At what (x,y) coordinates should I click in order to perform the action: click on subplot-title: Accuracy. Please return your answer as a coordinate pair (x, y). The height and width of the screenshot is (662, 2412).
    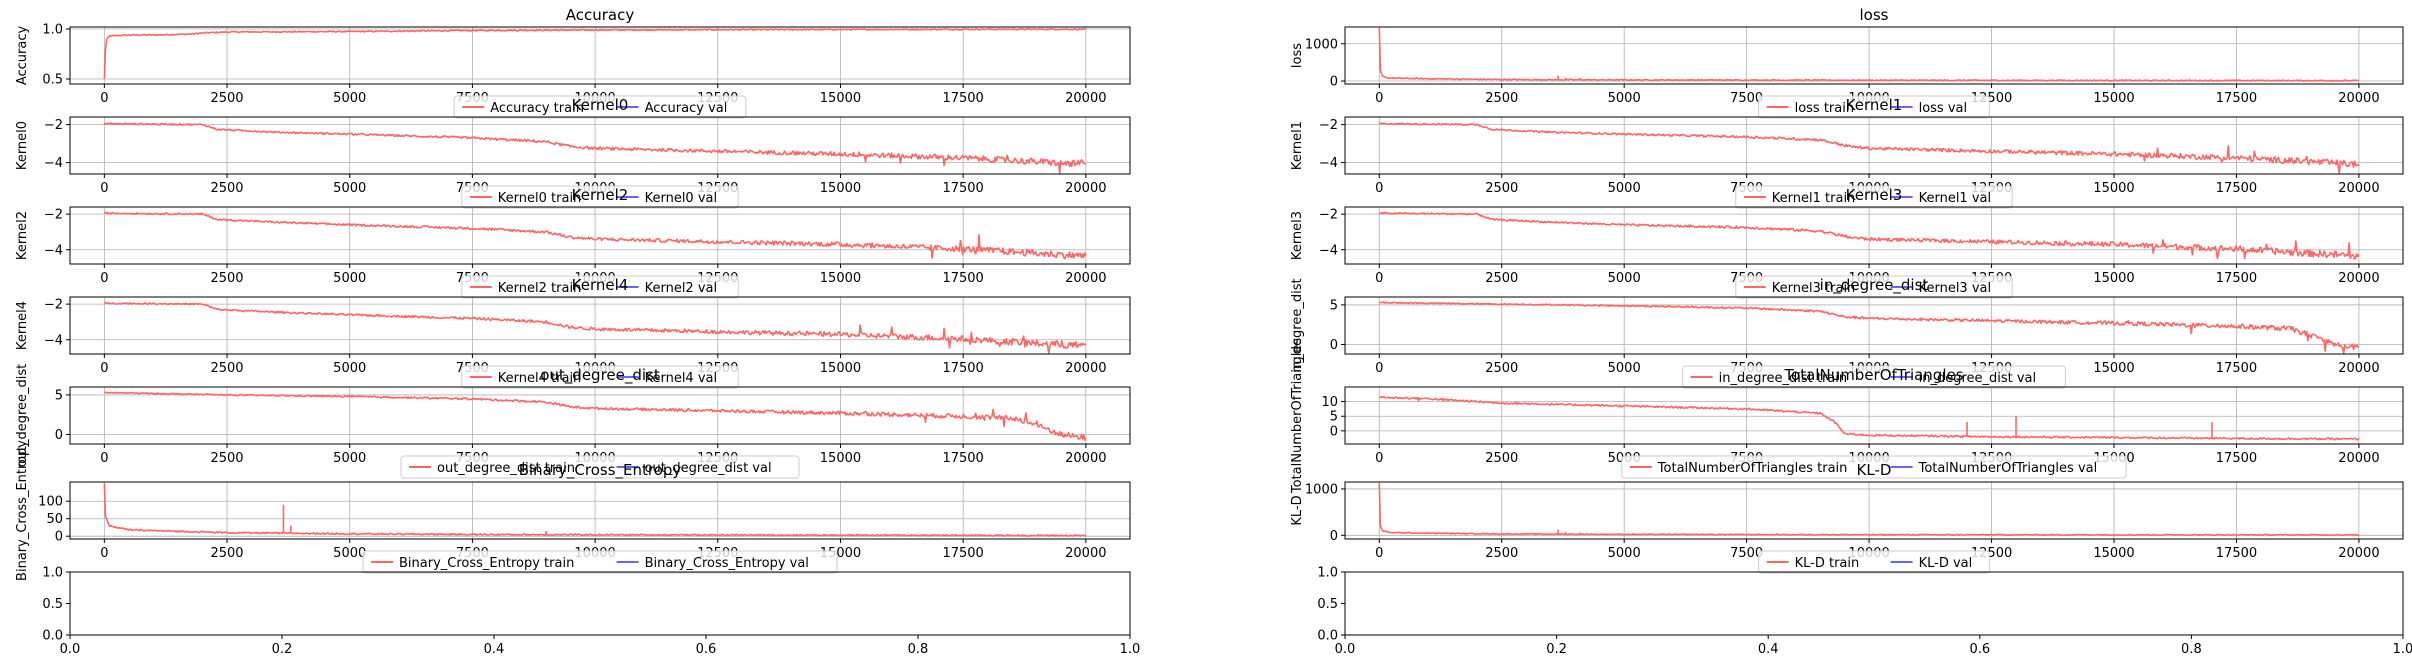
    Looking at the image, I should click on (600, 15).